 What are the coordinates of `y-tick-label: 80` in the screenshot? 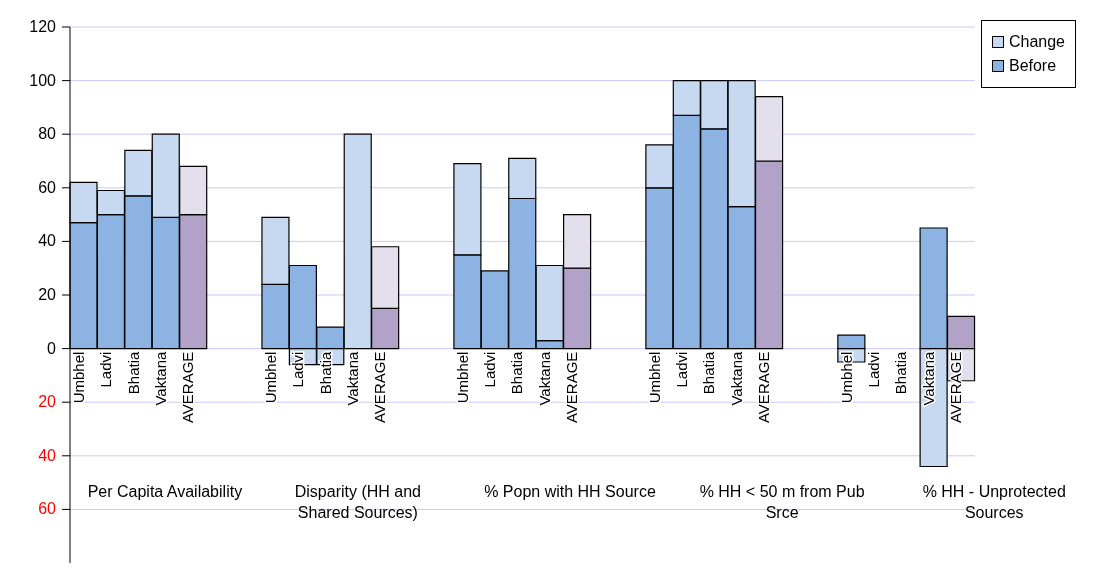 It's located at (47, 134).